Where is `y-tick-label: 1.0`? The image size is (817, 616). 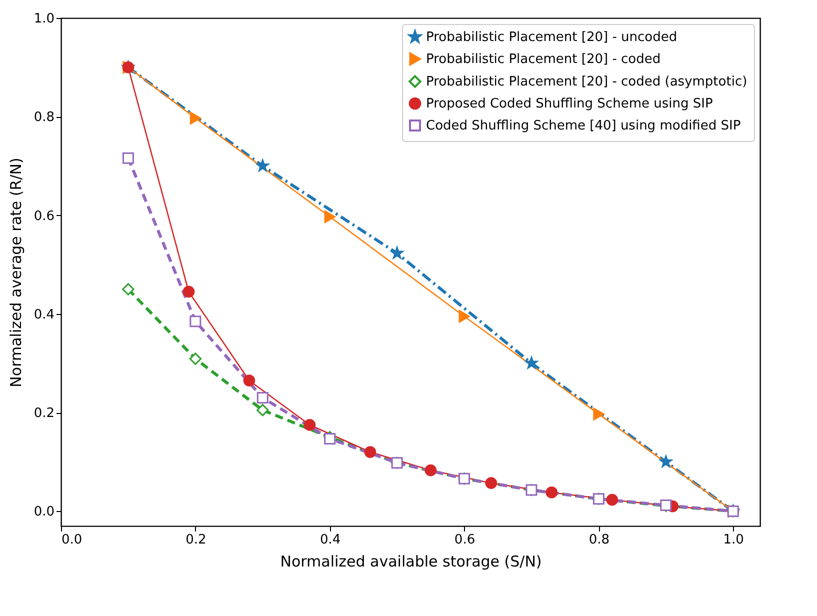
y-tick-label: 1.0 is located at coordinates (44, 19).